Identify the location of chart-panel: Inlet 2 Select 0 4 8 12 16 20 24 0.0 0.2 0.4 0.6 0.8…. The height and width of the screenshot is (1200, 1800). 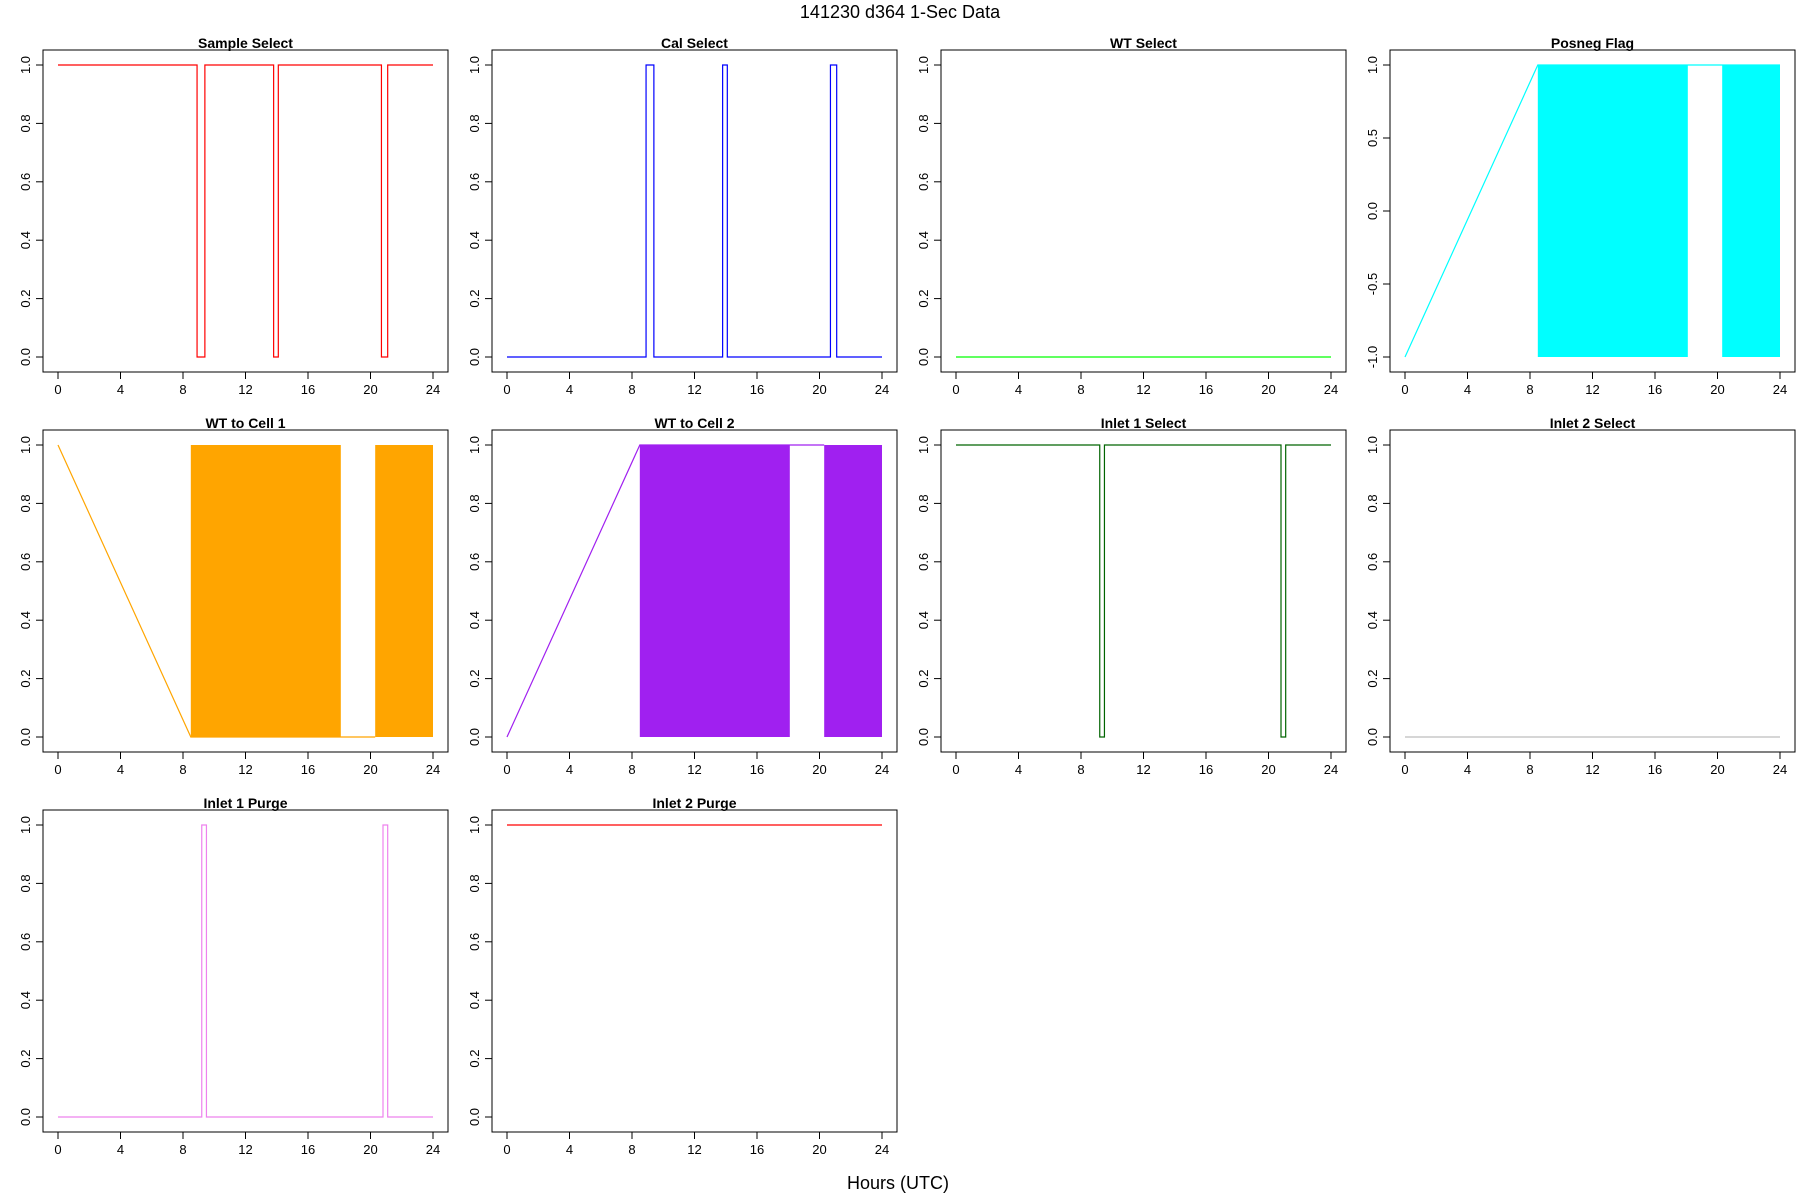
(1580, 596).